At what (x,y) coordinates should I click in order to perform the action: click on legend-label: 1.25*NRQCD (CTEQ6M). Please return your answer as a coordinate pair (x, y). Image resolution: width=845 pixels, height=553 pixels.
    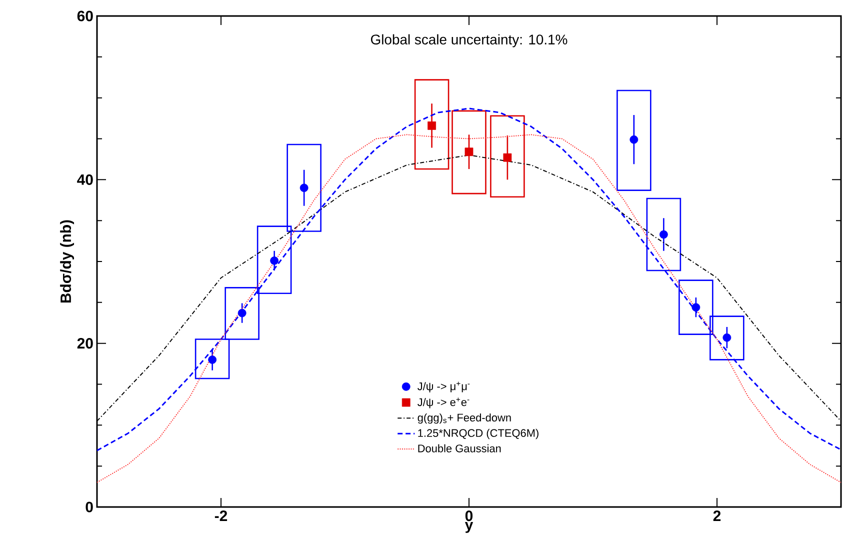
    Looking at the image, I should click on (478, 434).